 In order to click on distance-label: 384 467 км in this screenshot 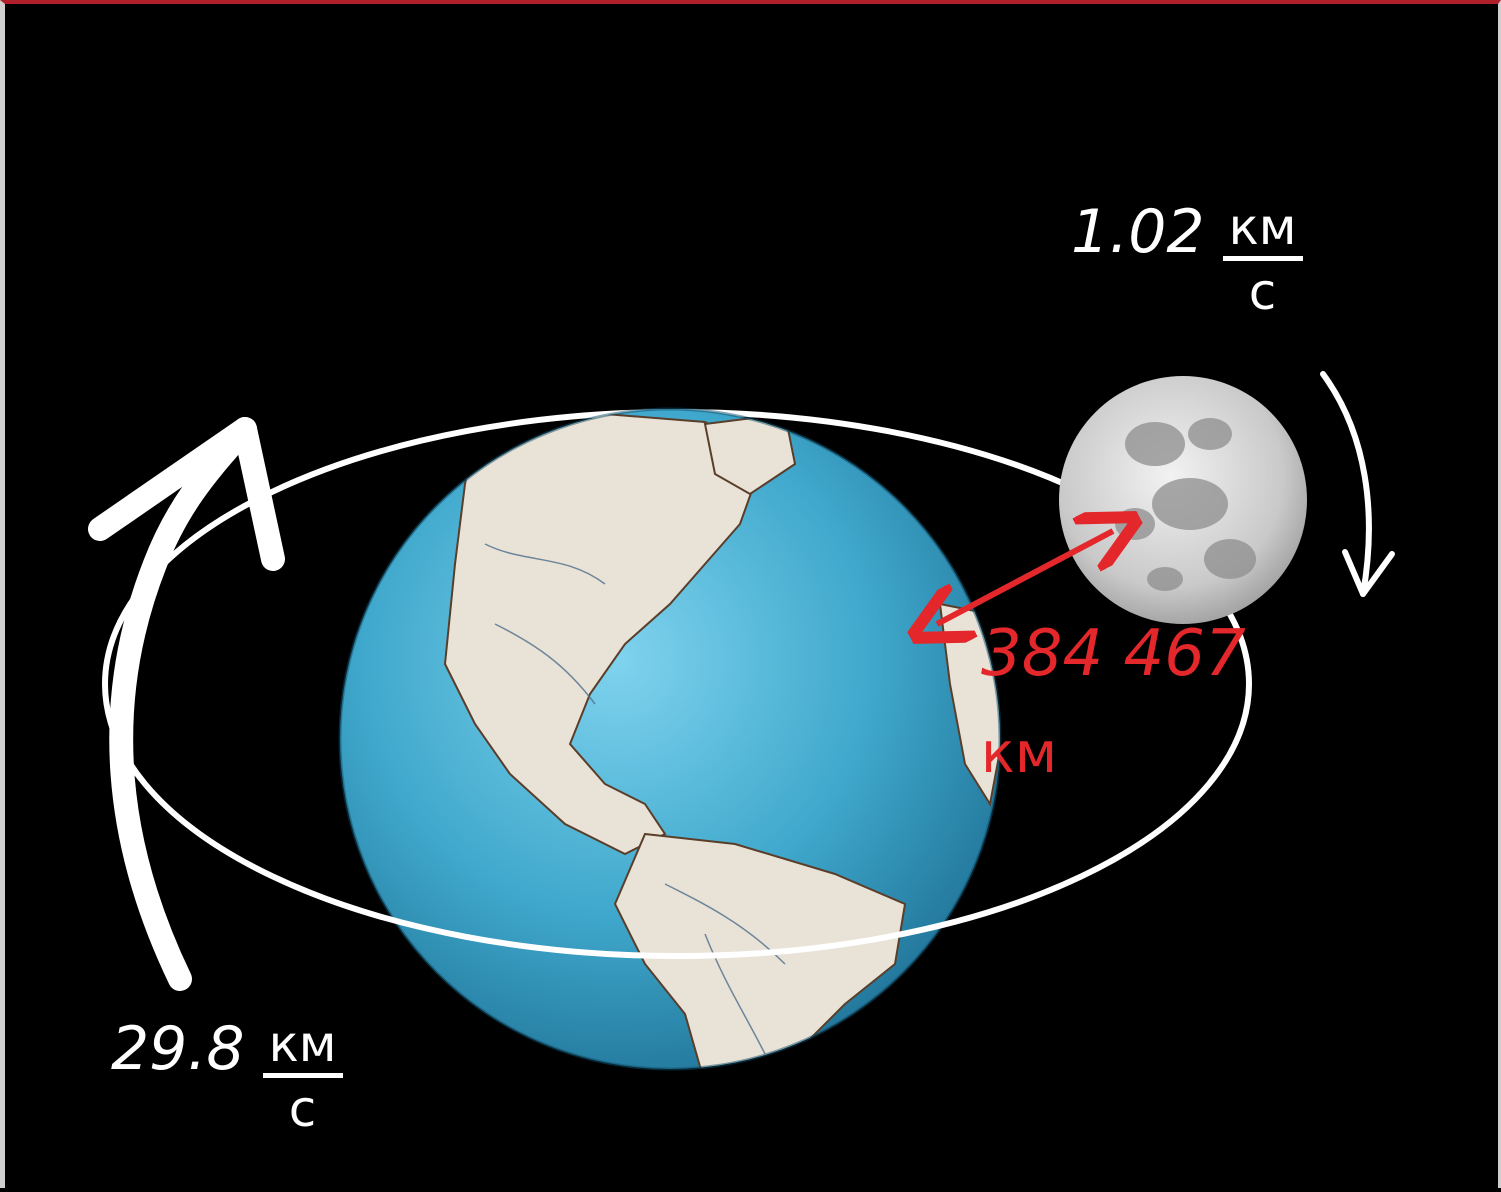, I will do `click(1113, 702)`.